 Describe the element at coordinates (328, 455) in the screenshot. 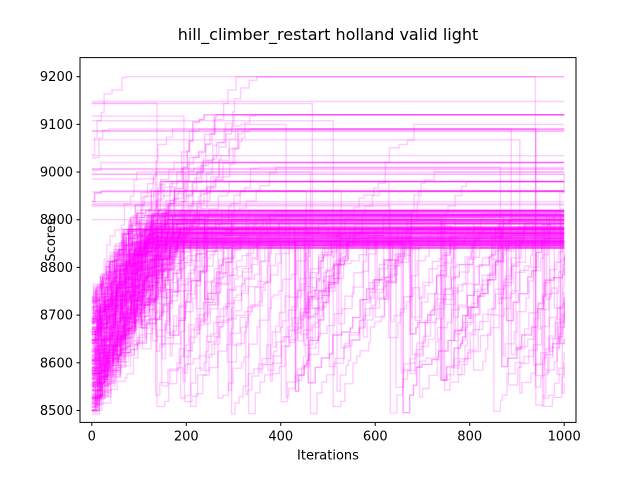

I see `x-axis-label: Iterations` at that location.